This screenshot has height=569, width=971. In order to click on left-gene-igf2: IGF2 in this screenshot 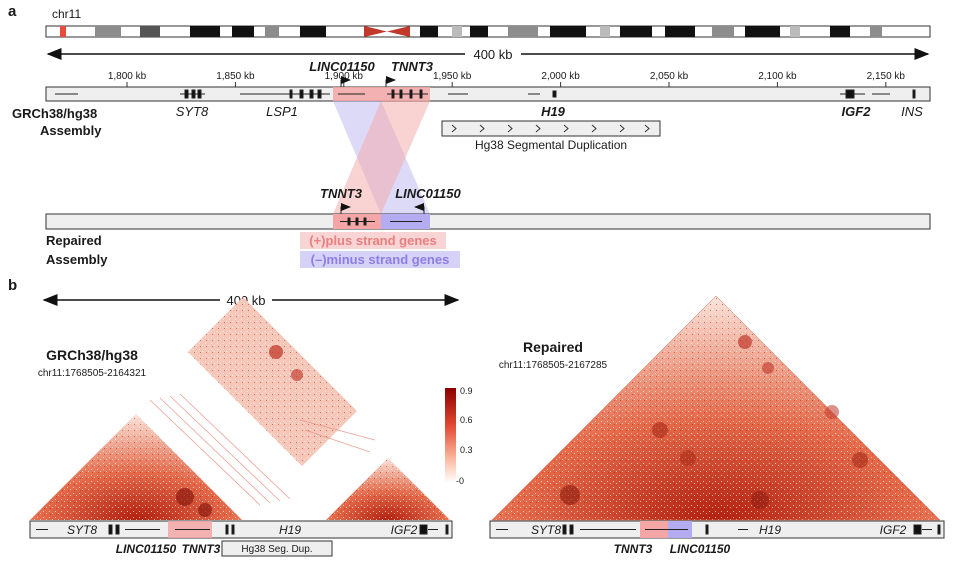, I will do `click(404, 530)`.